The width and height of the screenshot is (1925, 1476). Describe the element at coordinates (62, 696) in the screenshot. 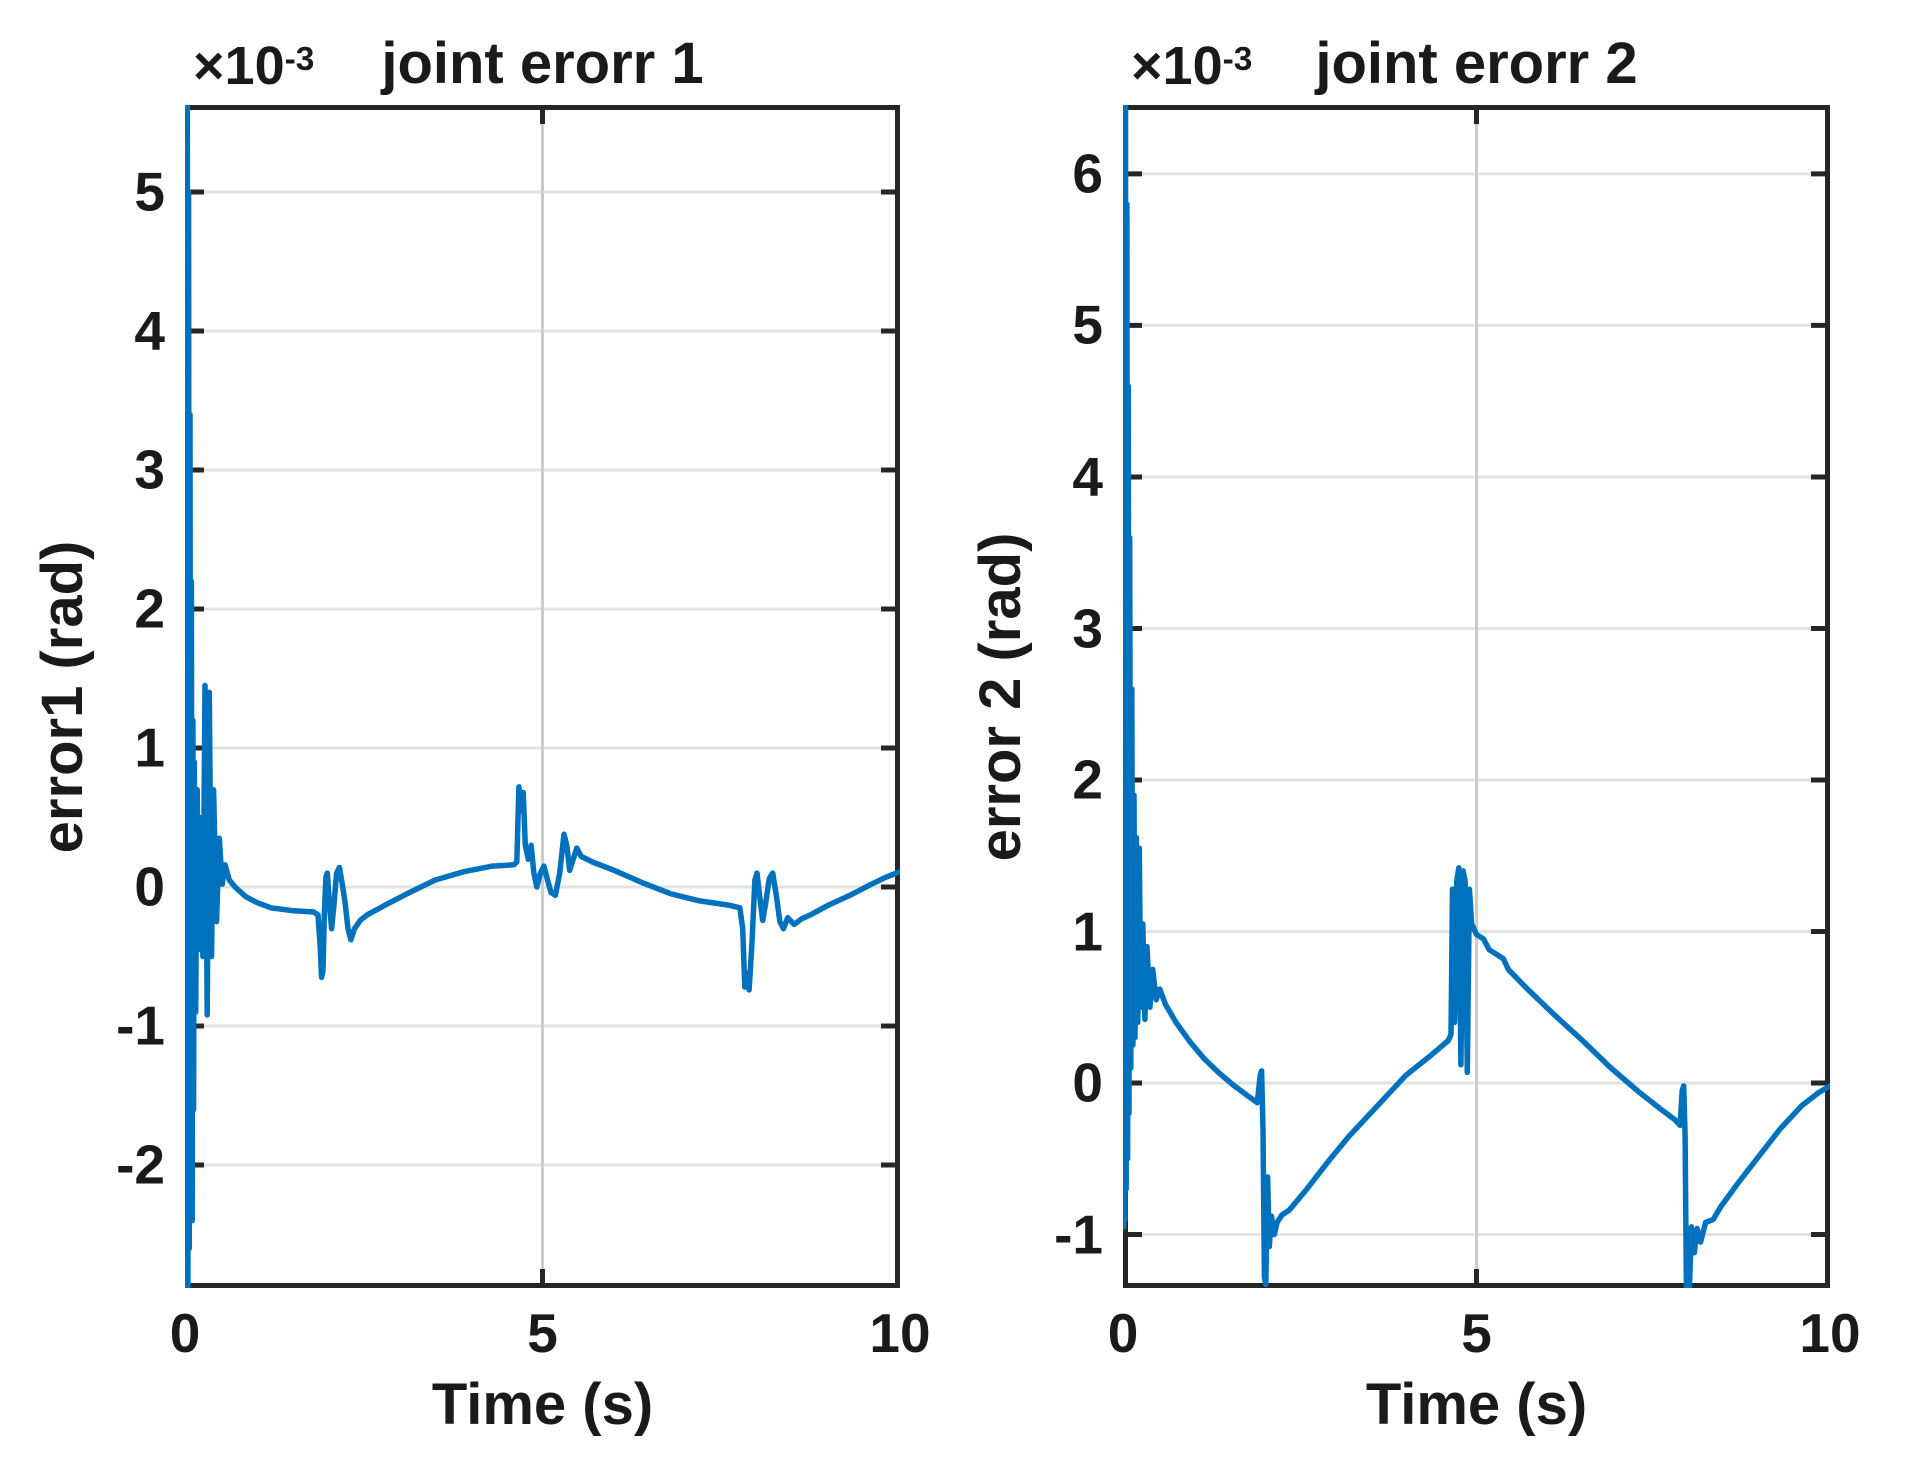

I see `y-axis-label: error1 (rad)` at that location.